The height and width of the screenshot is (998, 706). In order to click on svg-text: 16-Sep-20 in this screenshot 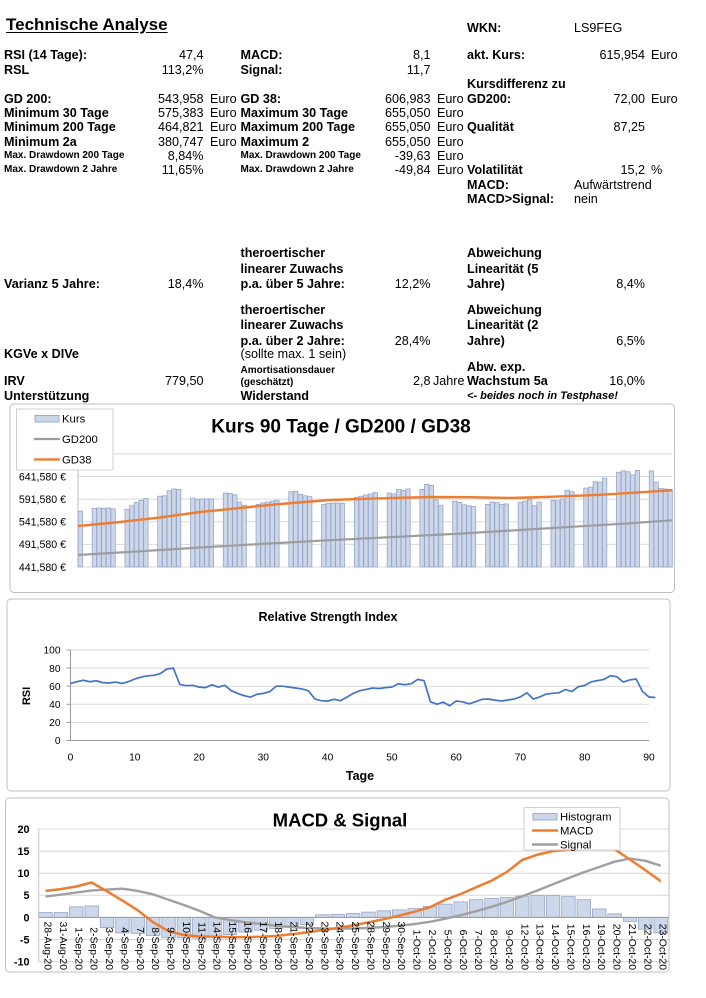, I will do `click(246, 945)`.